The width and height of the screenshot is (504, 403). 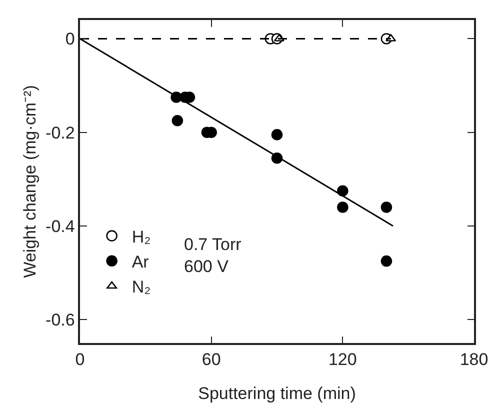 What do you see at coordinates (141, 287) in the screenshot?
I see `legend-label: N₂` at bounding box center [141, 287].